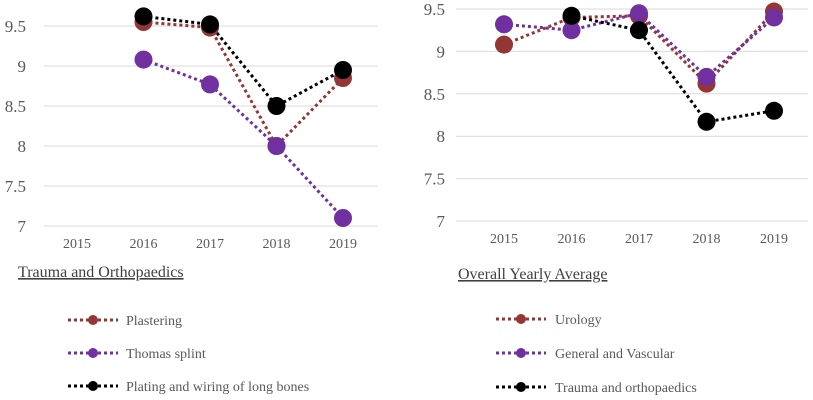 This screenshot has height=400, width=813. What do you see at coordinates (166, 354) in the screenshot?
I see `legend-label: Thomas splint` at bounding box center [166, 354].